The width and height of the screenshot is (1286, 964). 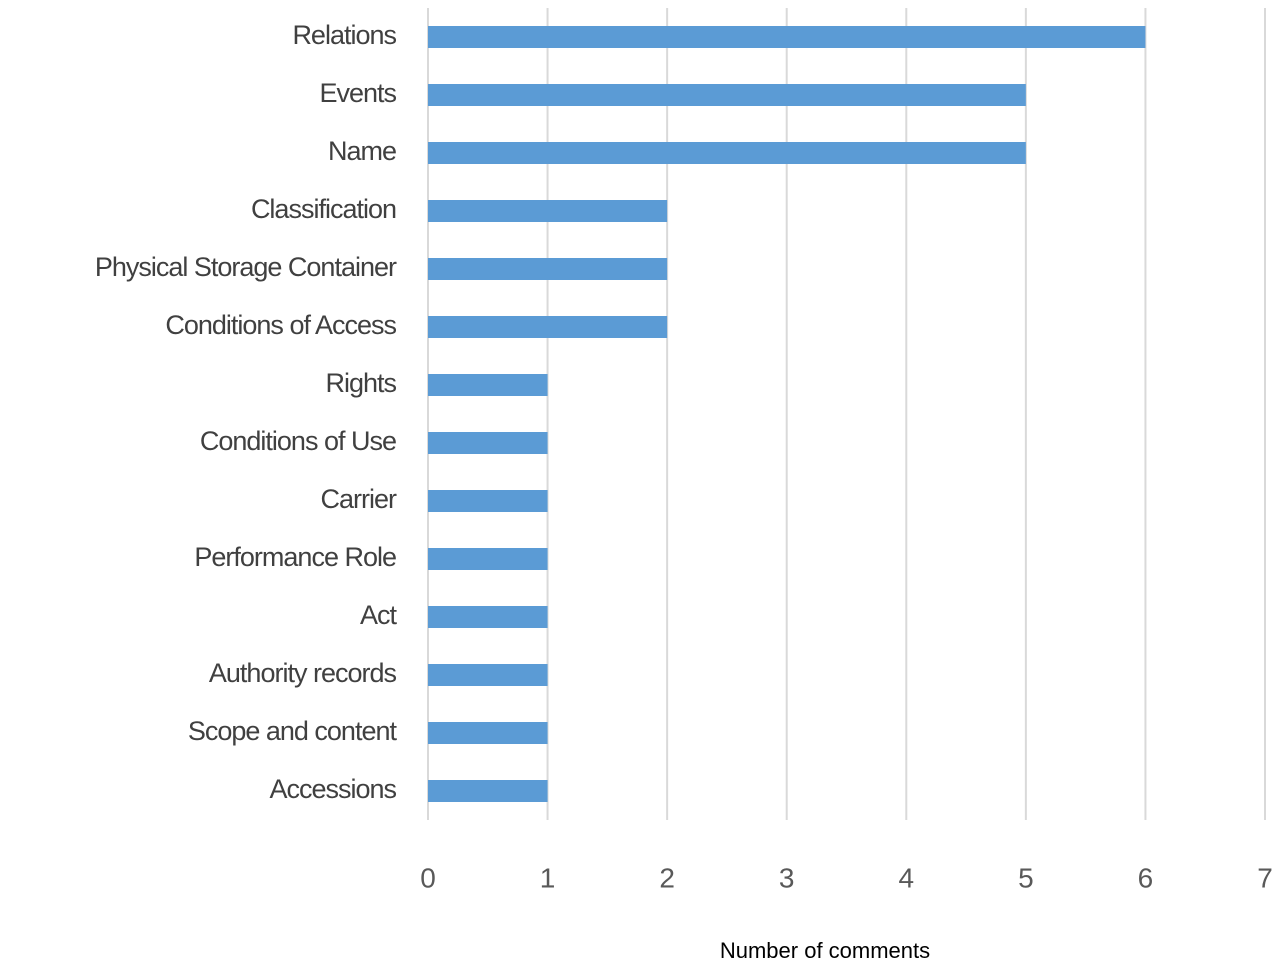 I want to click on x-tick-label: 6, so click(x=1146, y=877).